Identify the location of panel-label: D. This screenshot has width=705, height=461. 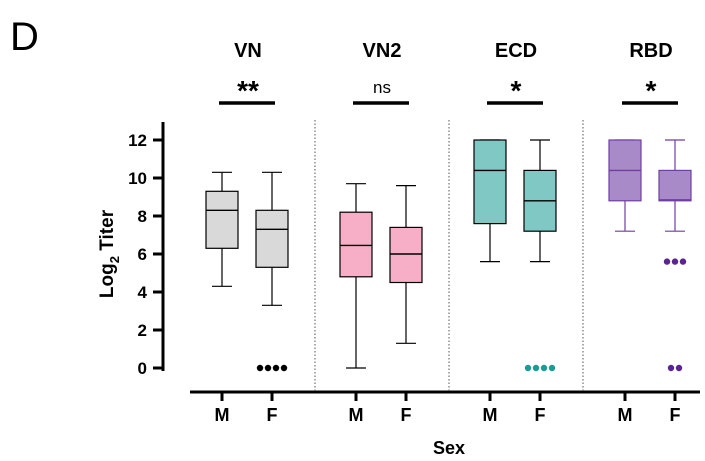
(24, 37).